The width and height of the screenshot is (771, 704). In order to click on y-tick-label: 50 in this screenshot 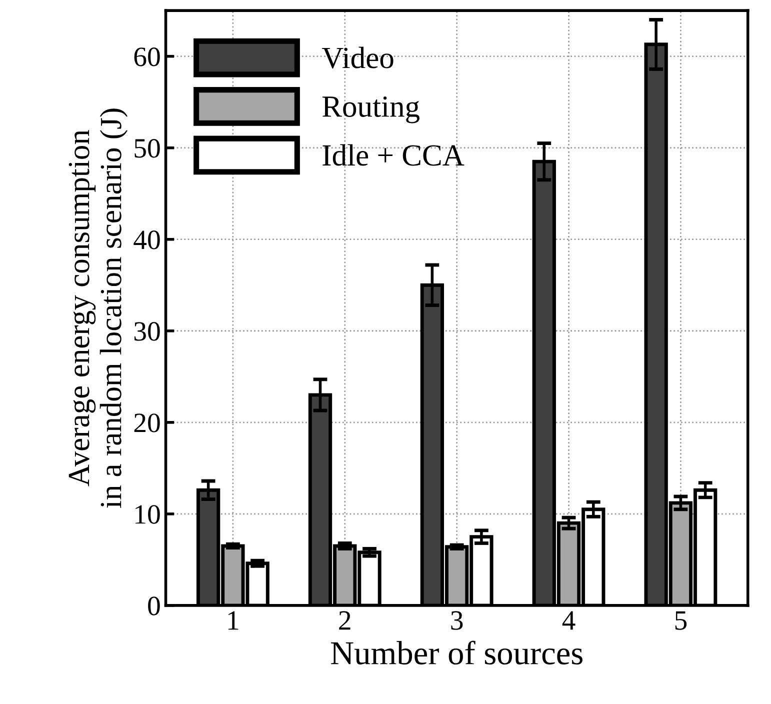, I will do `click(147, 148)`.